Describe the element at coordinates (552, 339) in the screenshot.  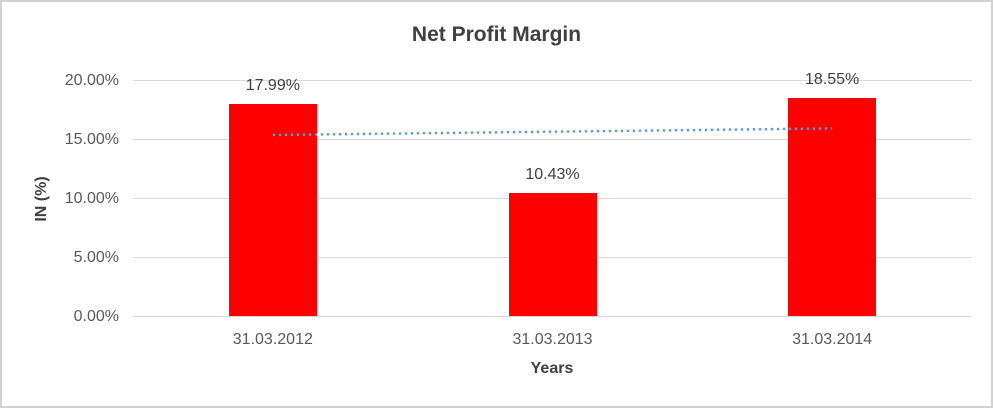
I see `x-axis-tick-label: 31.03.2013` at that location.